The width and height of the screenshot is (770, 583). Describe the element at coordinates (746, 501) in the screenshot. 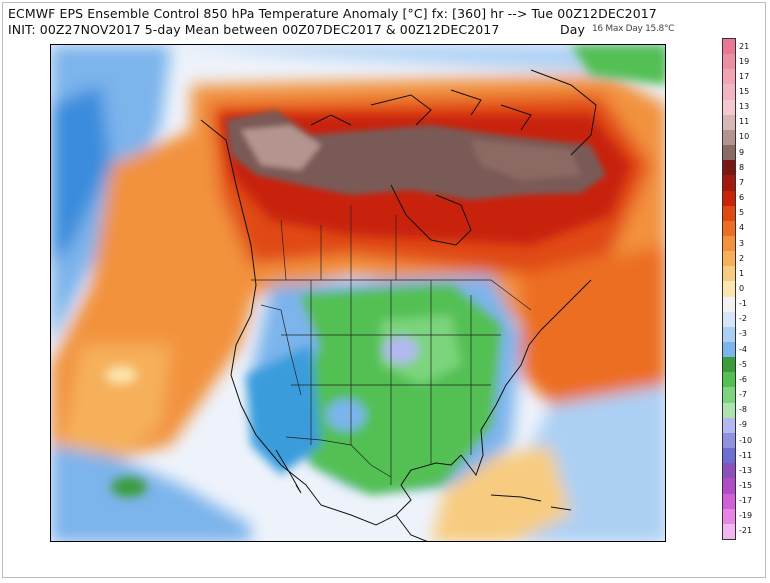

I see `legend-label: -17` at that location.